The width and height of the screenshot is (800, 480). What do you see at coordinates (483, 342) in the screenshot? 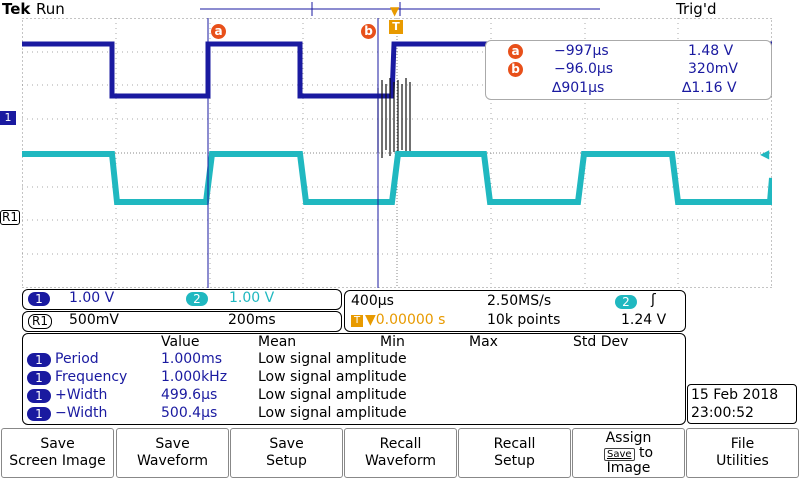
I see `measure-header-max: Max` at bounding box center [483, 342].